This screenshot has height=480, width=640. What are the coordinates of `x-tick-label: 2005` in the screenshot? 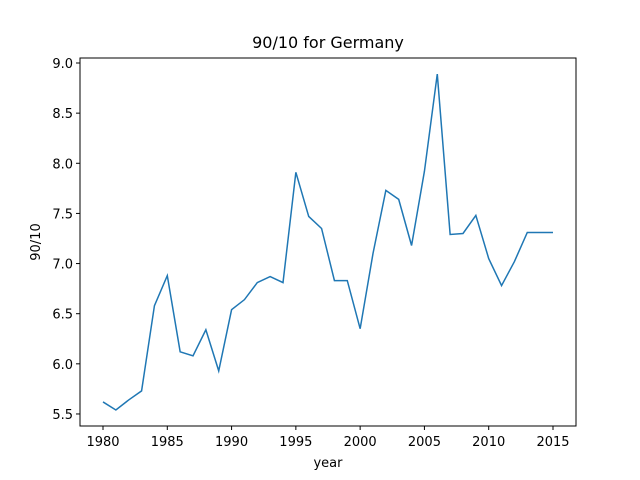 It's located at (424, 442).